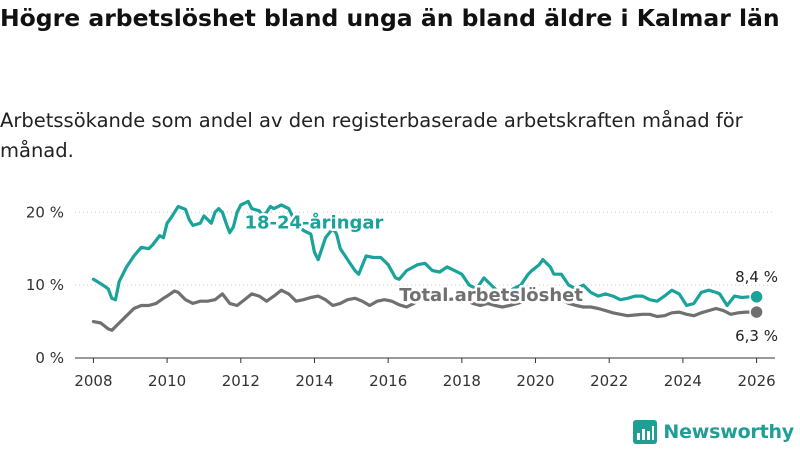 The image size is (800, 450). Describe the element at coordinates (756, 381) in the screenshot. I see `x-tick-label: 2026` at that location.